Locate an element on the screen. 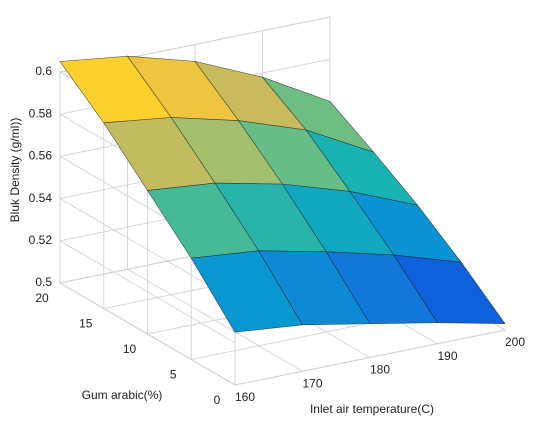 This screenshot has height=425, width=548. grid-line is located at coordinates (370, 357).